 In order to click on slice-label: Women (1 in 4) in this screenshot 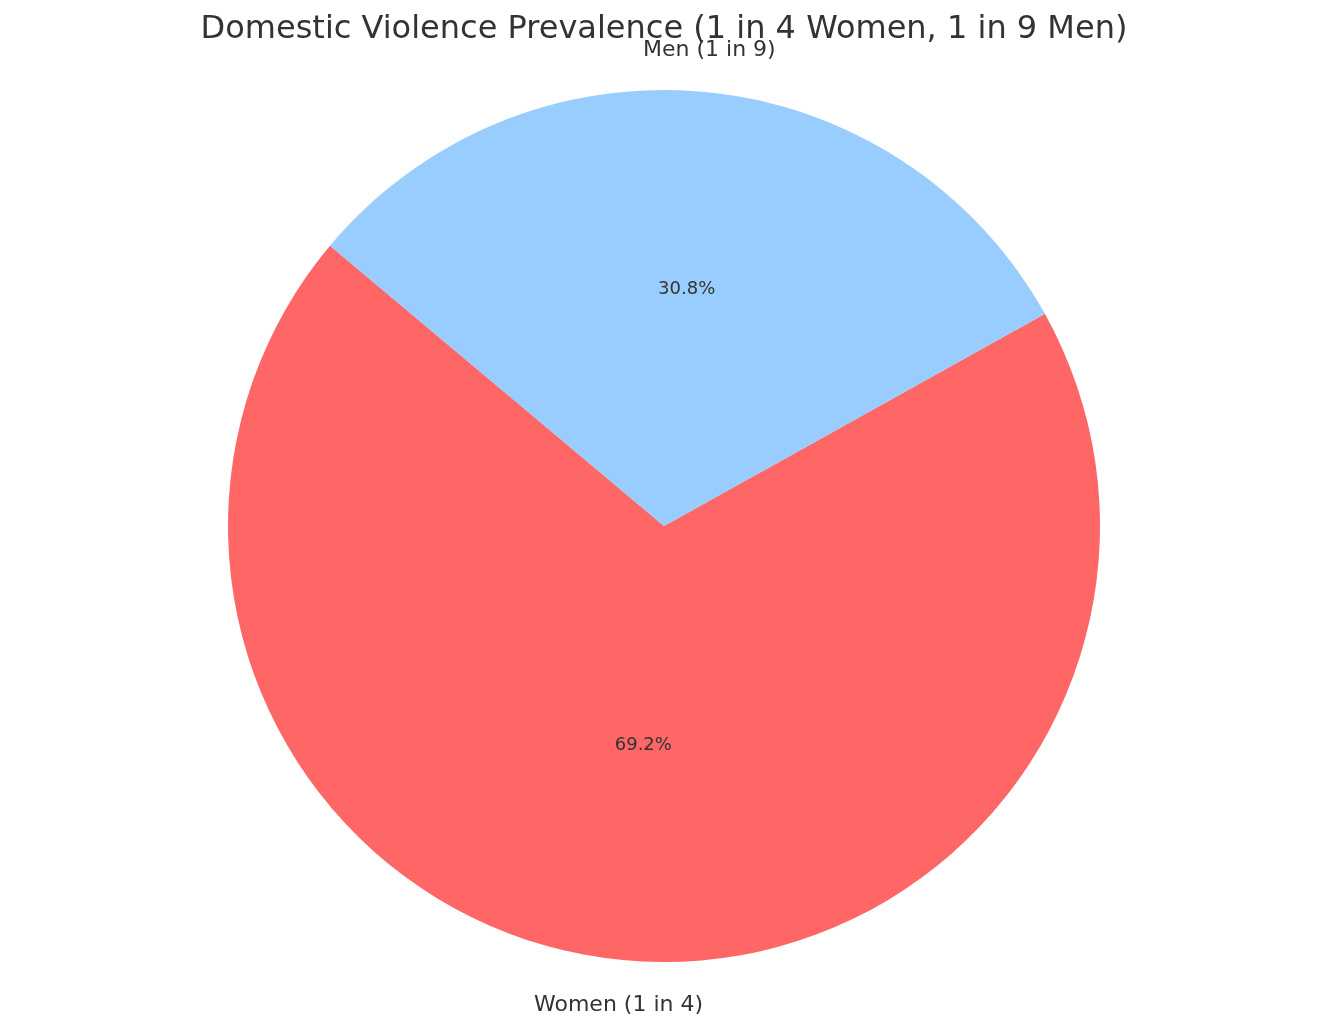, I will do `click(619, 1003)`.